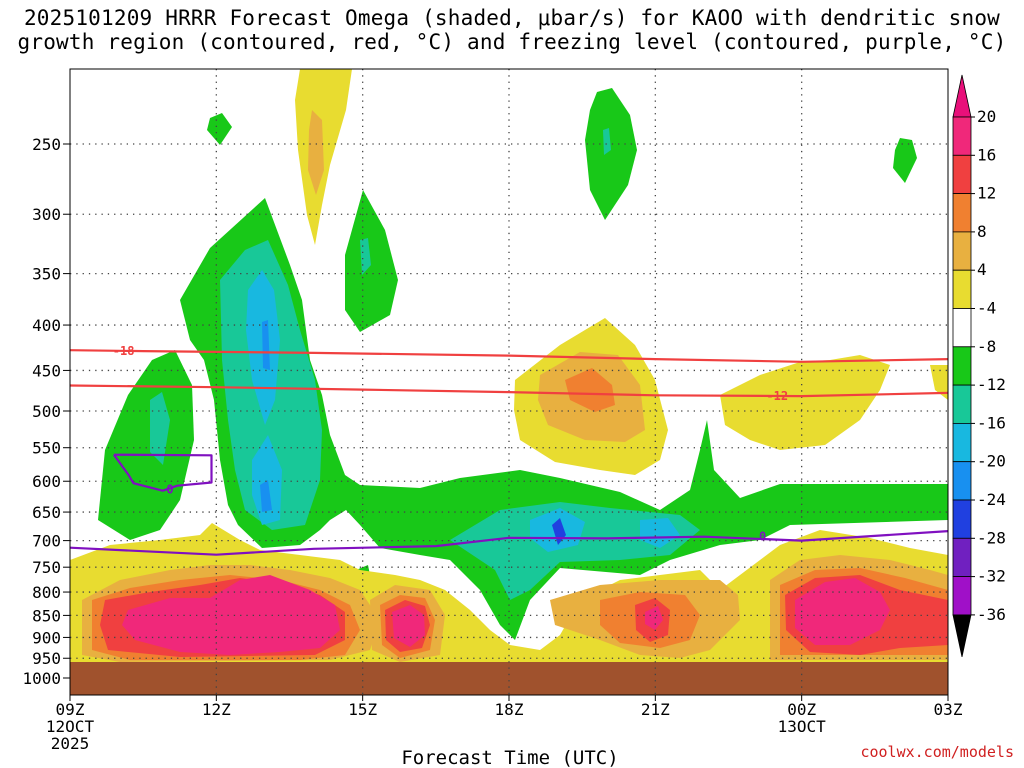 This screenshot has height=768, width=1024. What do you see at coordinates (216, 709) in the screenshot?
I see `x-tick-label-12Z: 12Z` at bounding box center [216, 709].